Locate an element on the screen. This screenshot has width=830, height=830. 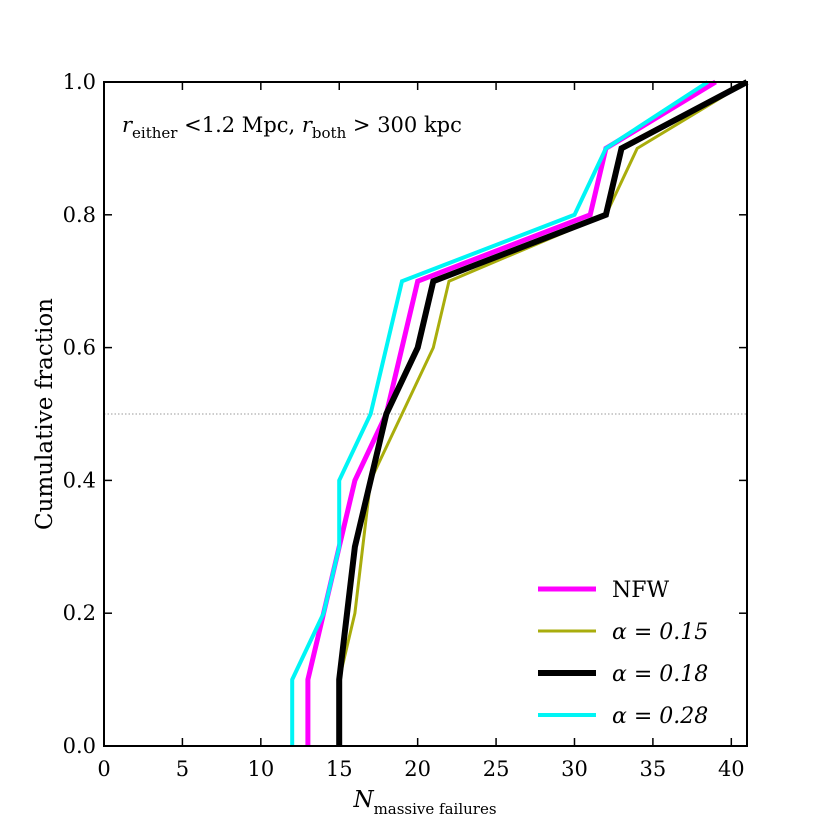
x-tick-label: 0 is located at coordinates (103, 769).